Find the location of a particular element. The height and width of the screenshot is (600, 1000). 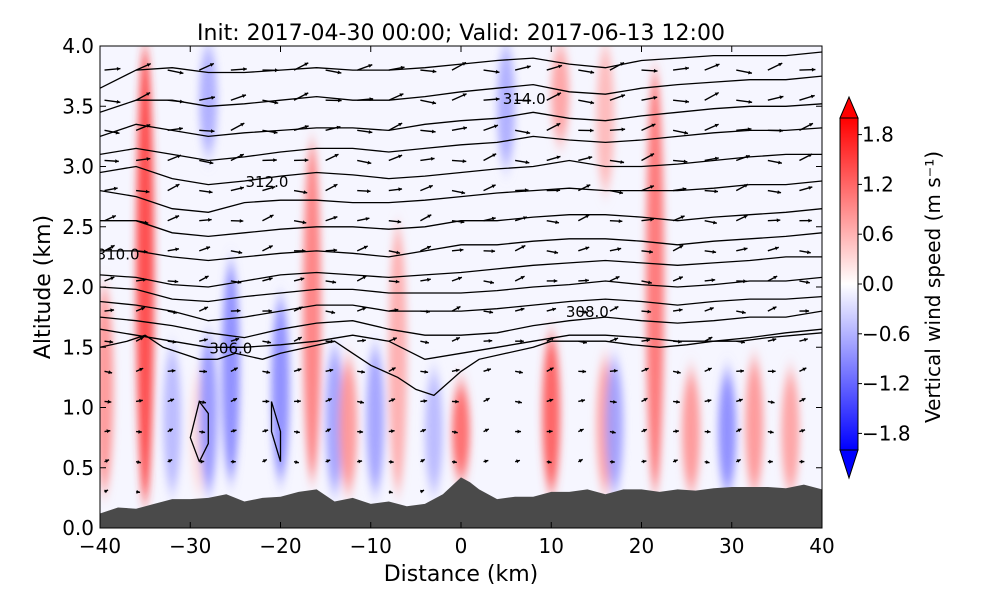

colorbar-tick-label: 1.2 is located at coordinates (878, 184).